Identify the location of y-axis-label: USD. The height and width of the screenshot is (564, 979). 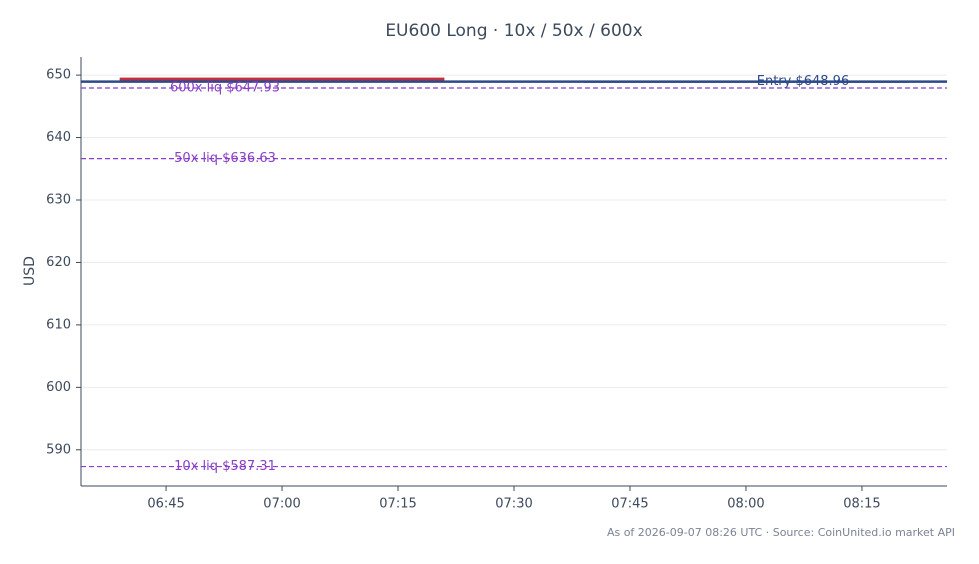
(30, 271).